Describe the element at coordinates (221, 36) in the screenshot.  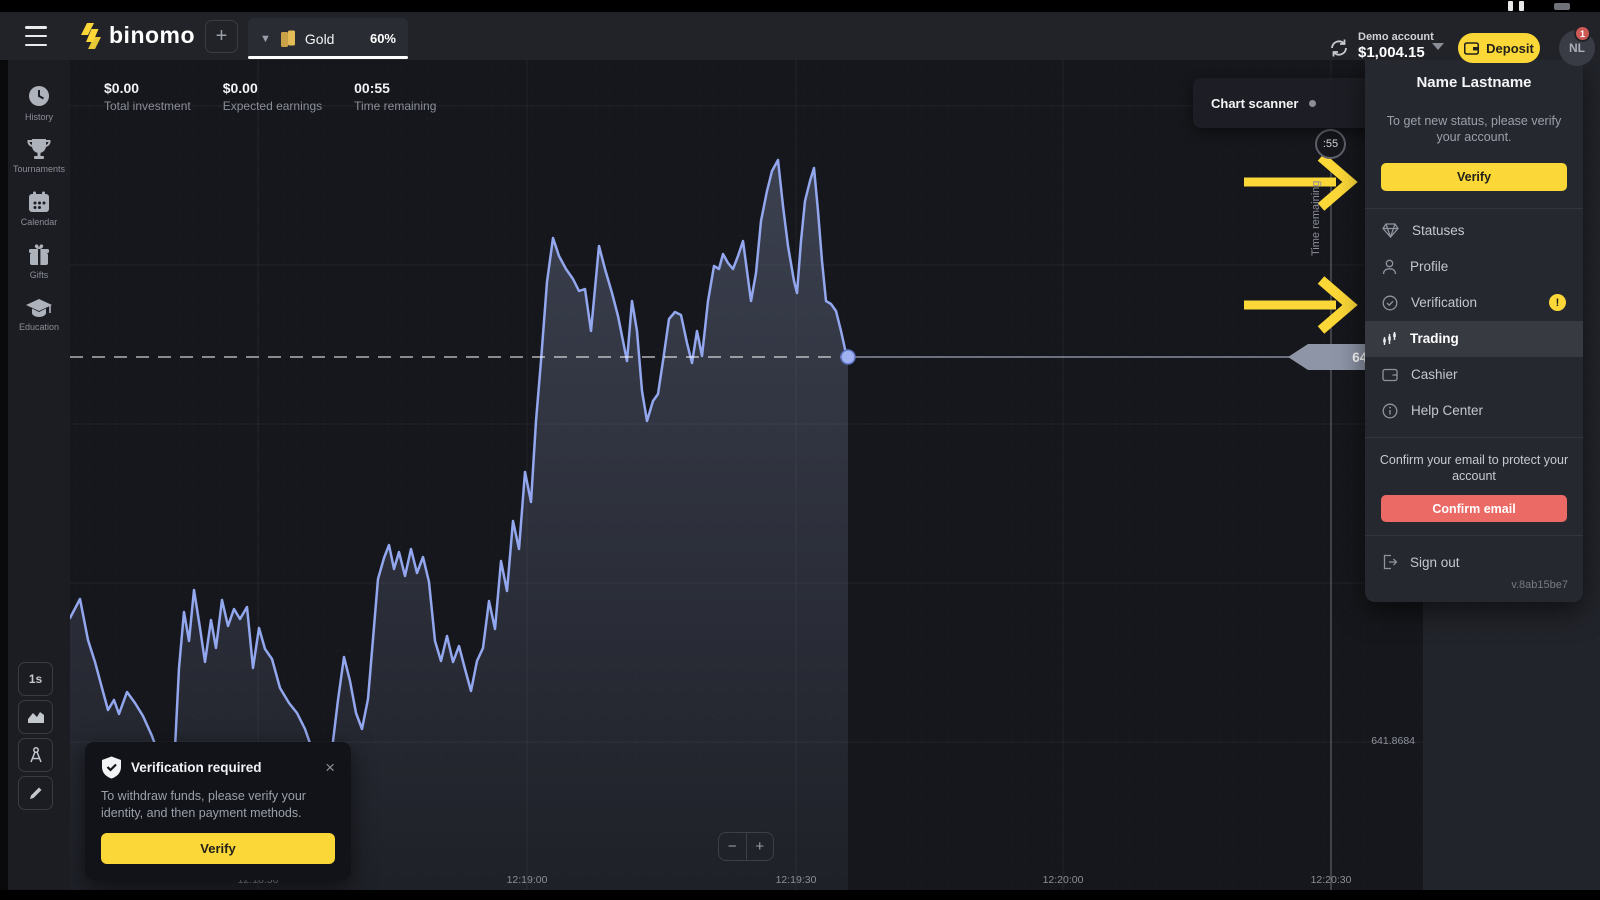
I see `add-asset-button: +` at that location.